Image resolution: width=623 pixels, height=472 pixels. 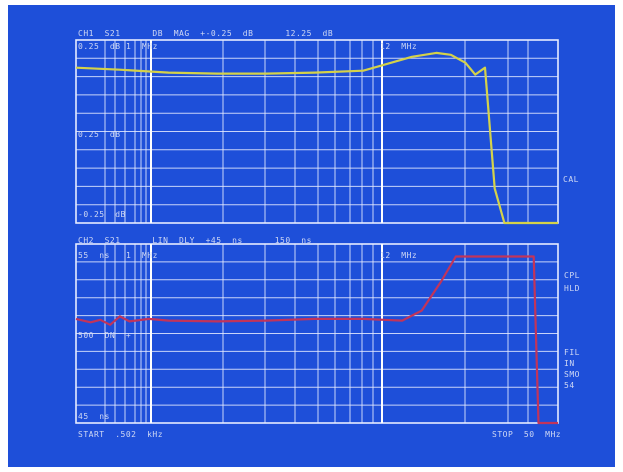 I want to click on ch2-side-smo: SMO, so click(x=572, y=374).